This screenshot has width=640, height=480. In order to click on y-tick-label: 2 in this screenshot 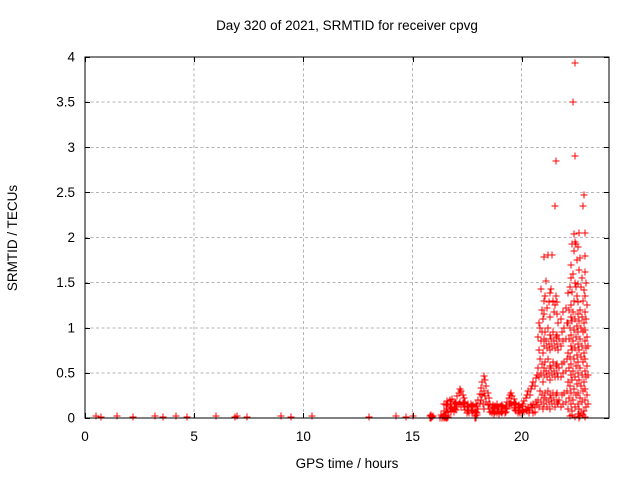, I will do `click(71, 237)`.